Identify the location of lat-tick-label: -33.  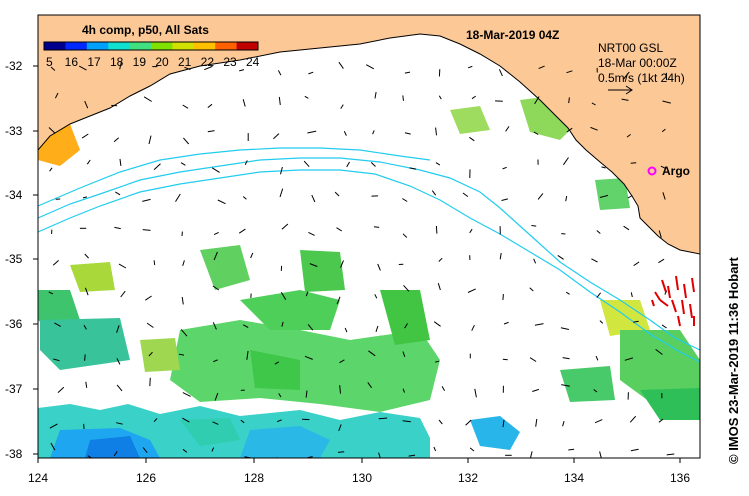
(14, 131).